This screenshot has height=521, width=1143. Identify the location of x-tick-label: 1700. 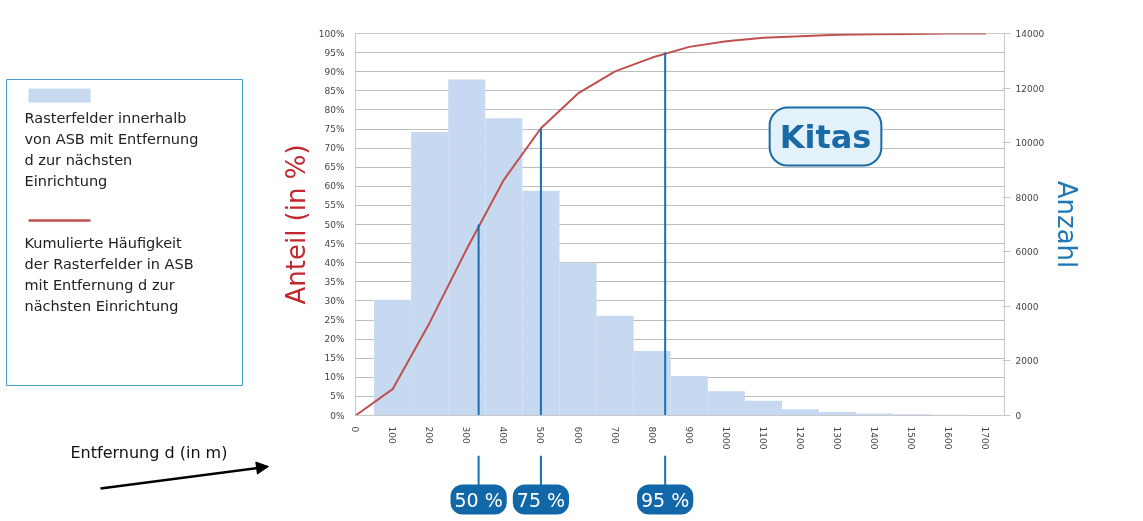
(985, 438).